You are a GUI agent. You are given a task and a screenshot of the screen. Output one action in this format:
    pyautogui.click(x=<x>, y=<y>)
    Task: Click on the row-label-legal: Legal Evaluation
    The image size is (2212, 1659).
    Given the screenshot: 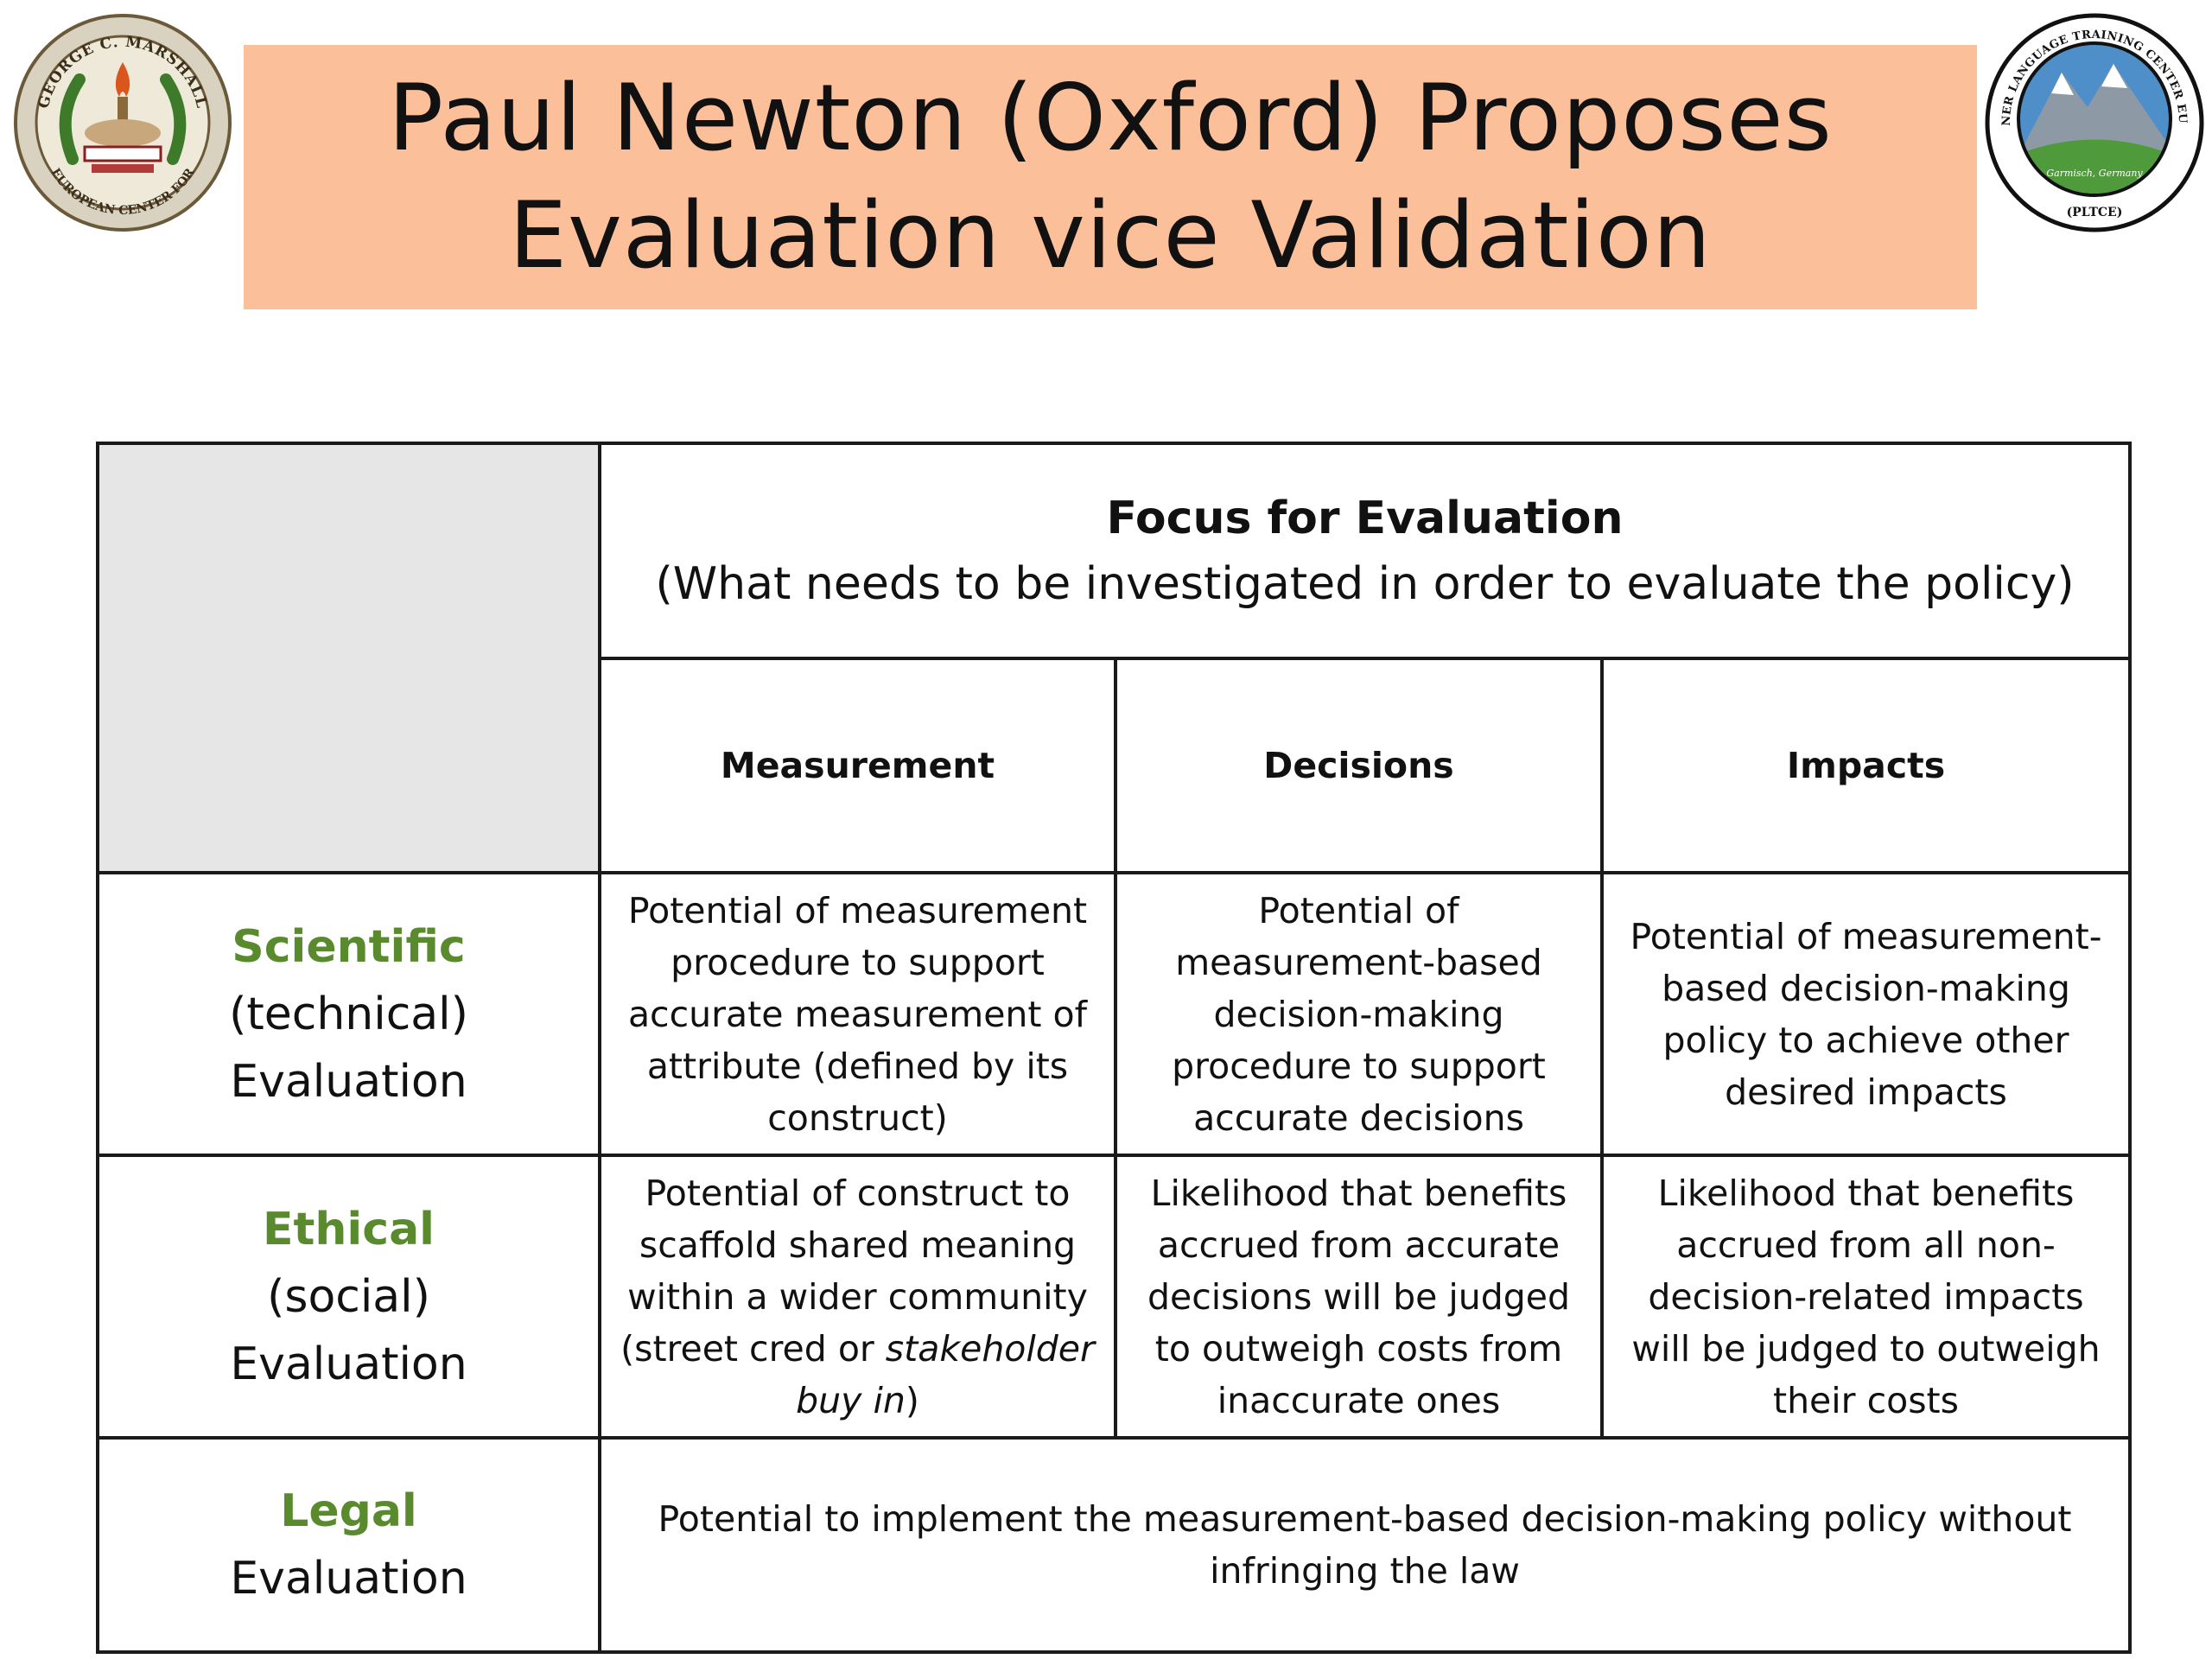 What is the action you would take?
    pyautogui.click(x=348, y=1545)
    